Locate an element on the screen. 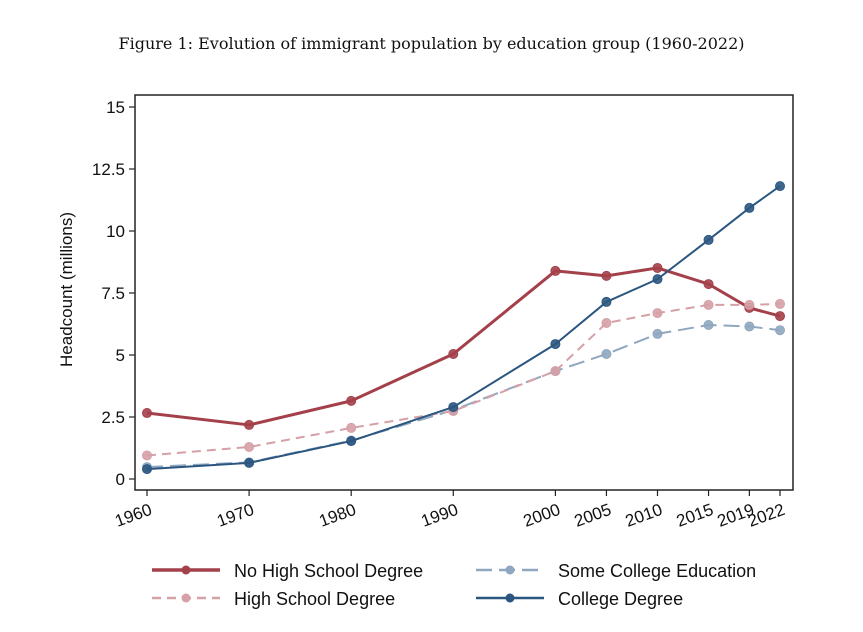  legend-item: No High School Degree is located at coordinates (287, 571).